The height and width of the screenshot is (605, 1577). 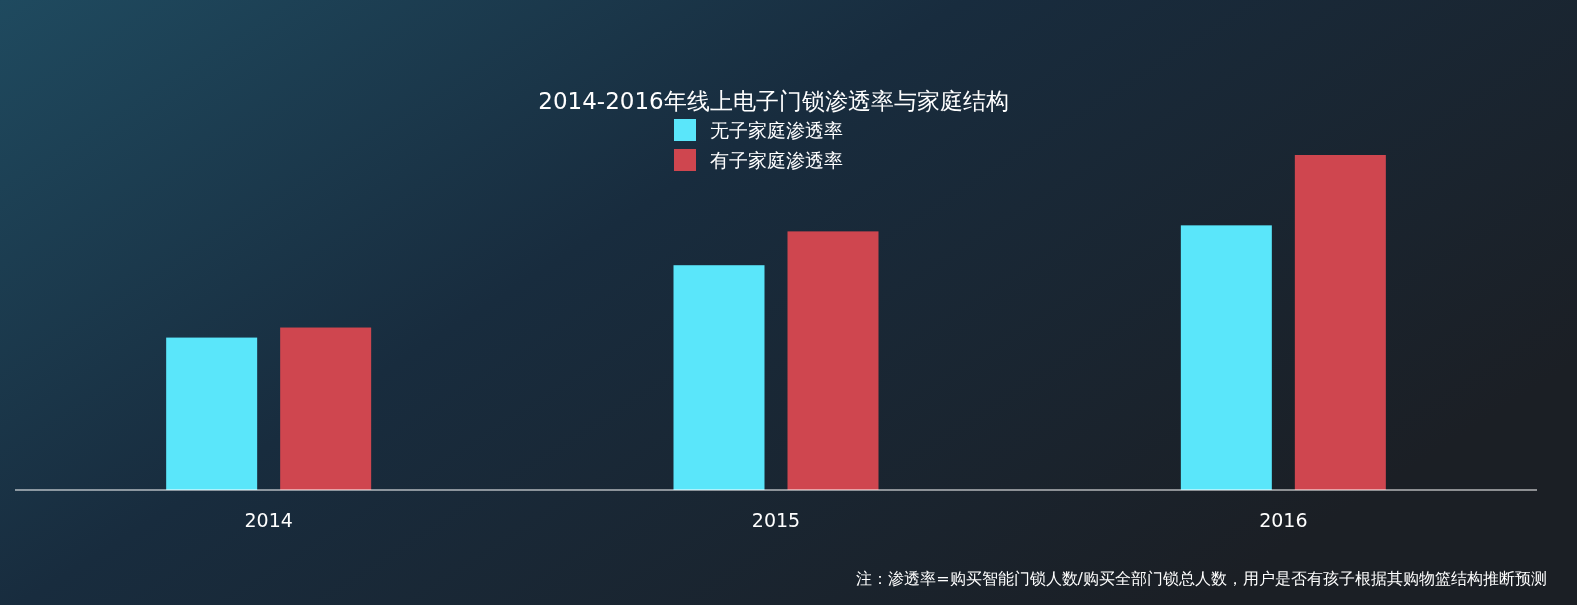 I want to click on legend-label: 有子家庭渗透率, so click(x=776, y=160).